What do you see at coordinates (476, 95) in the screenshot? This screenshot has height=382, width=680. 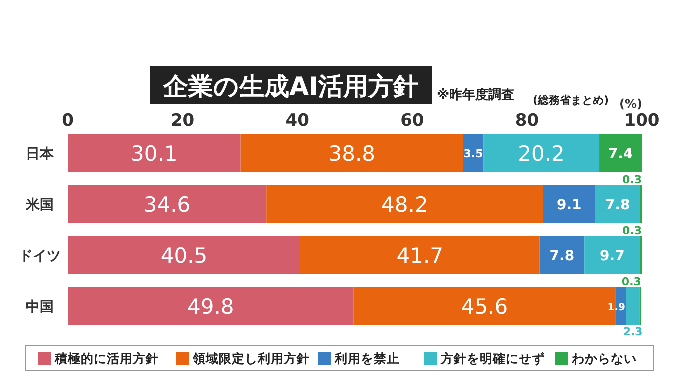 I see `chart-subtitle: ※昨年度調査` at bounding box center [476, 95].